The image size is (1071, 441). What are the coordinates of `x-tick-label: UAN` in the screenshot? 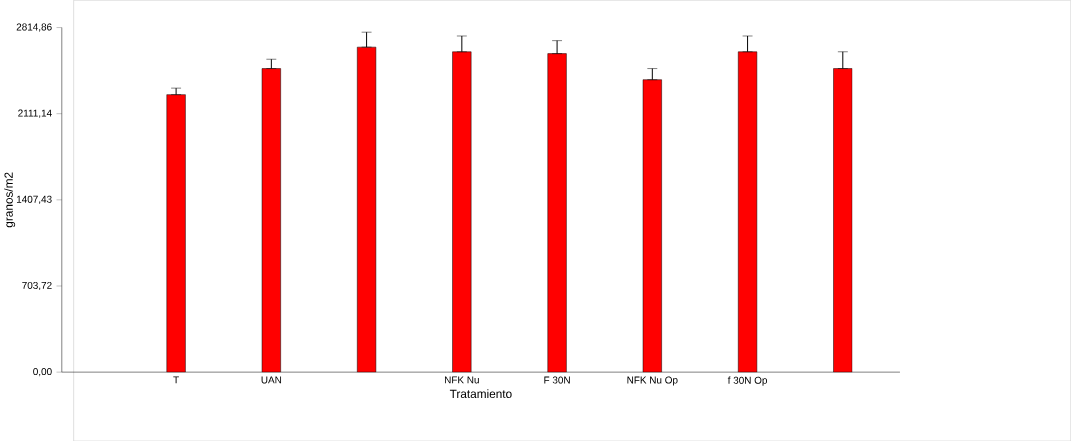 It's located at (271, 380).